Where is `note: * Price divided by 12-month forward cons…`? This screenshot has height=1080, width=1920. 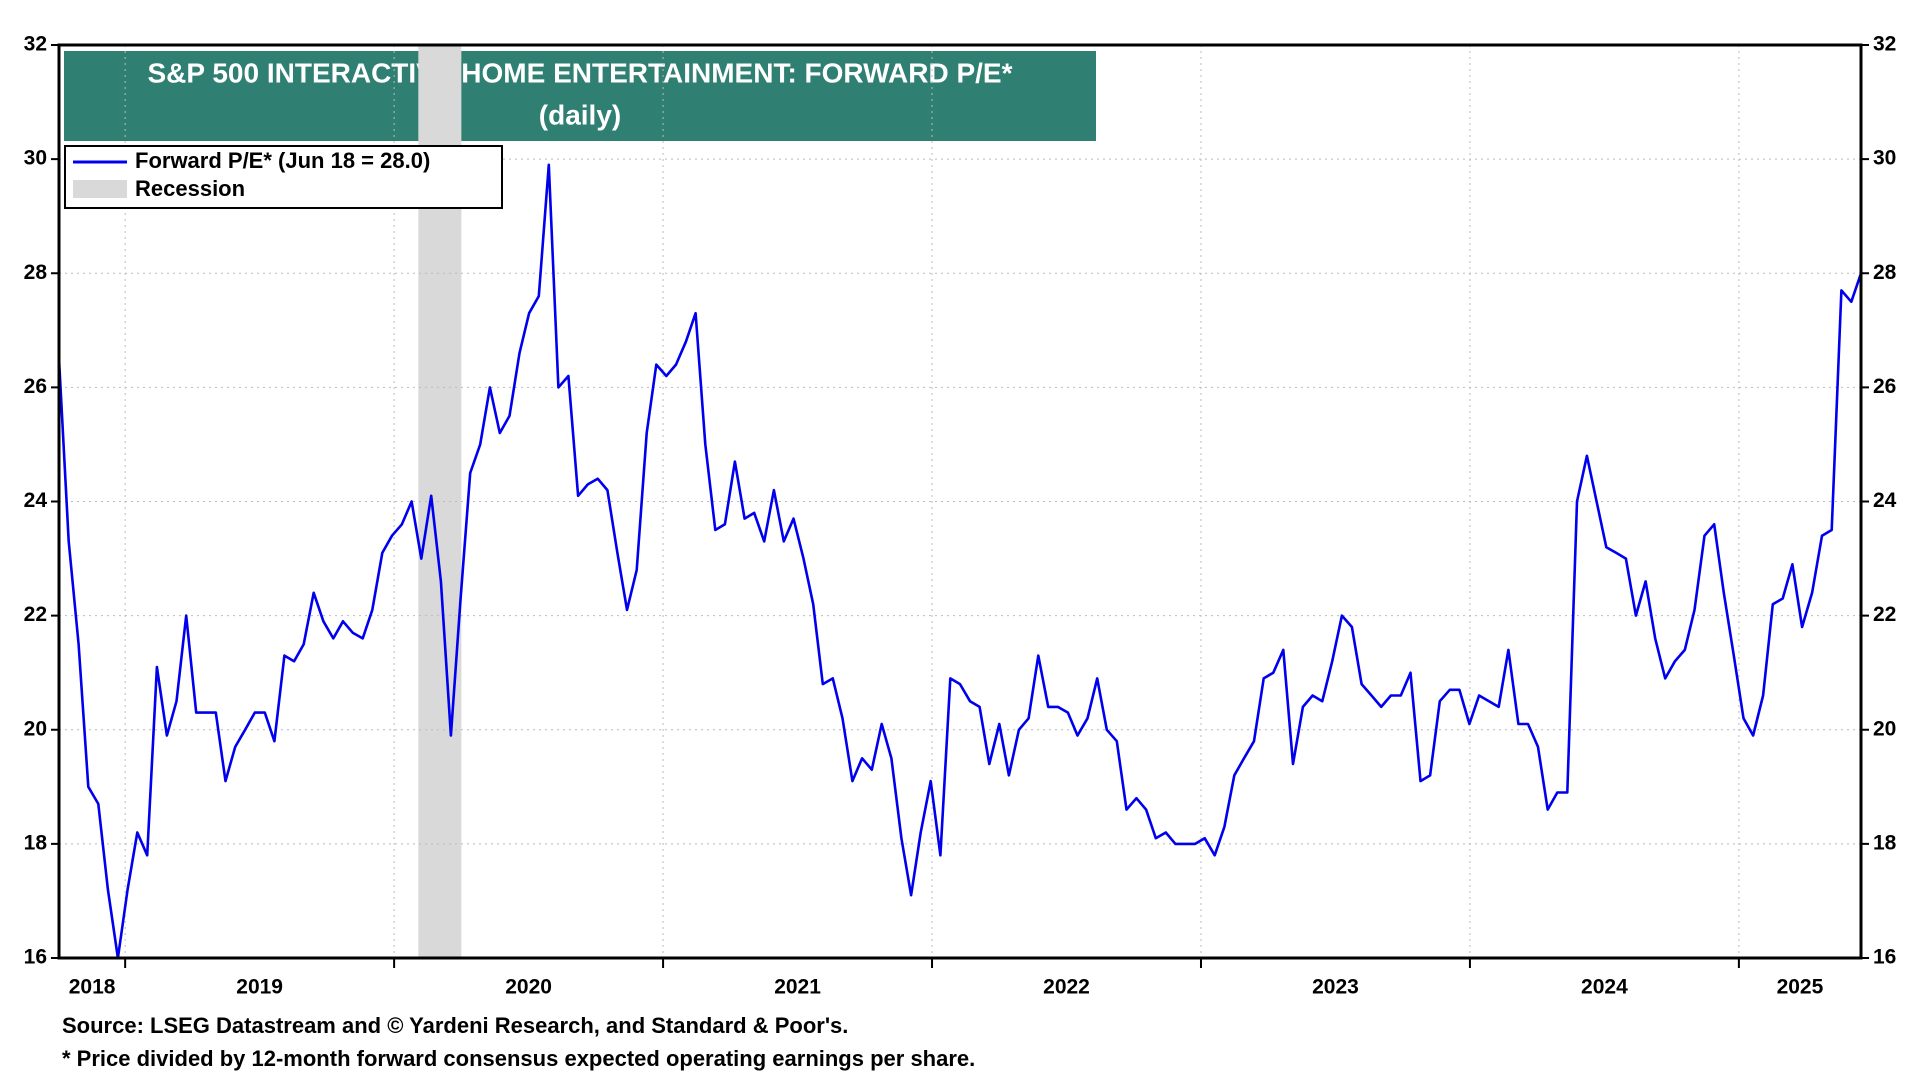 note: * Price divided by 12-month forward cons… is located at coordinates (518, 1058).